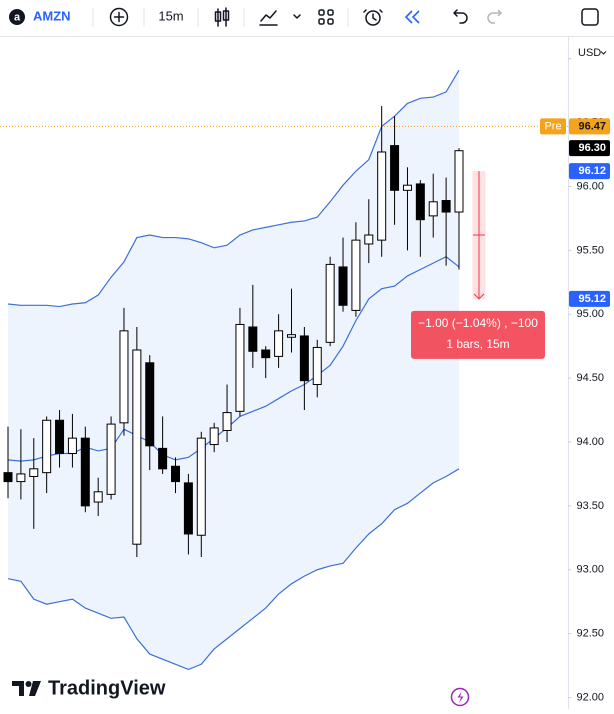 The image size is (614, 714). Describe the element at coordinates (119, 17) in the screenshot. I see `compare-button` at that location.